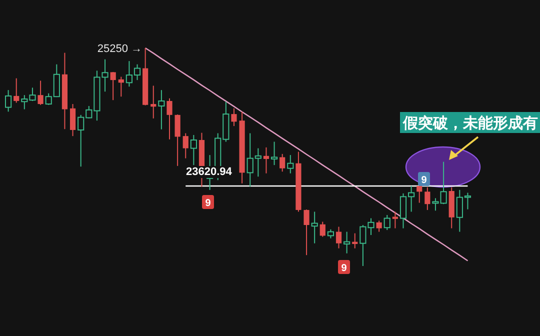 The width and height of the screenshot is (540, 336). Describe the element at coordinates (470, 122) in the screenshot. I see `annotation: 假突破，未能形成有` at that location.